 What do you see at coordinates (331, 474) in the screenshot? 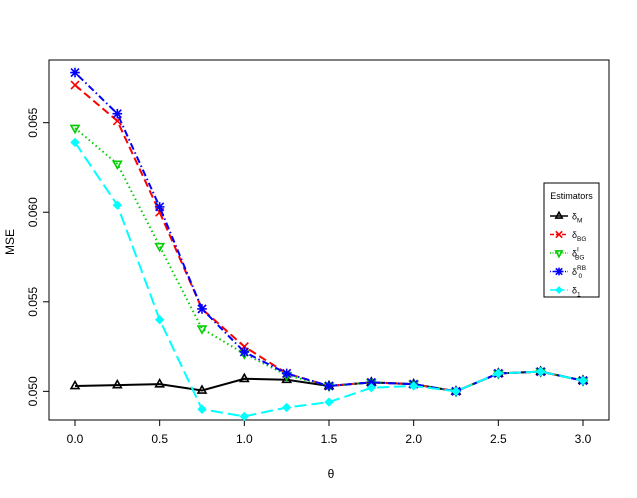
I see `x-axis-title: θ` at bounding box center [331, 474].